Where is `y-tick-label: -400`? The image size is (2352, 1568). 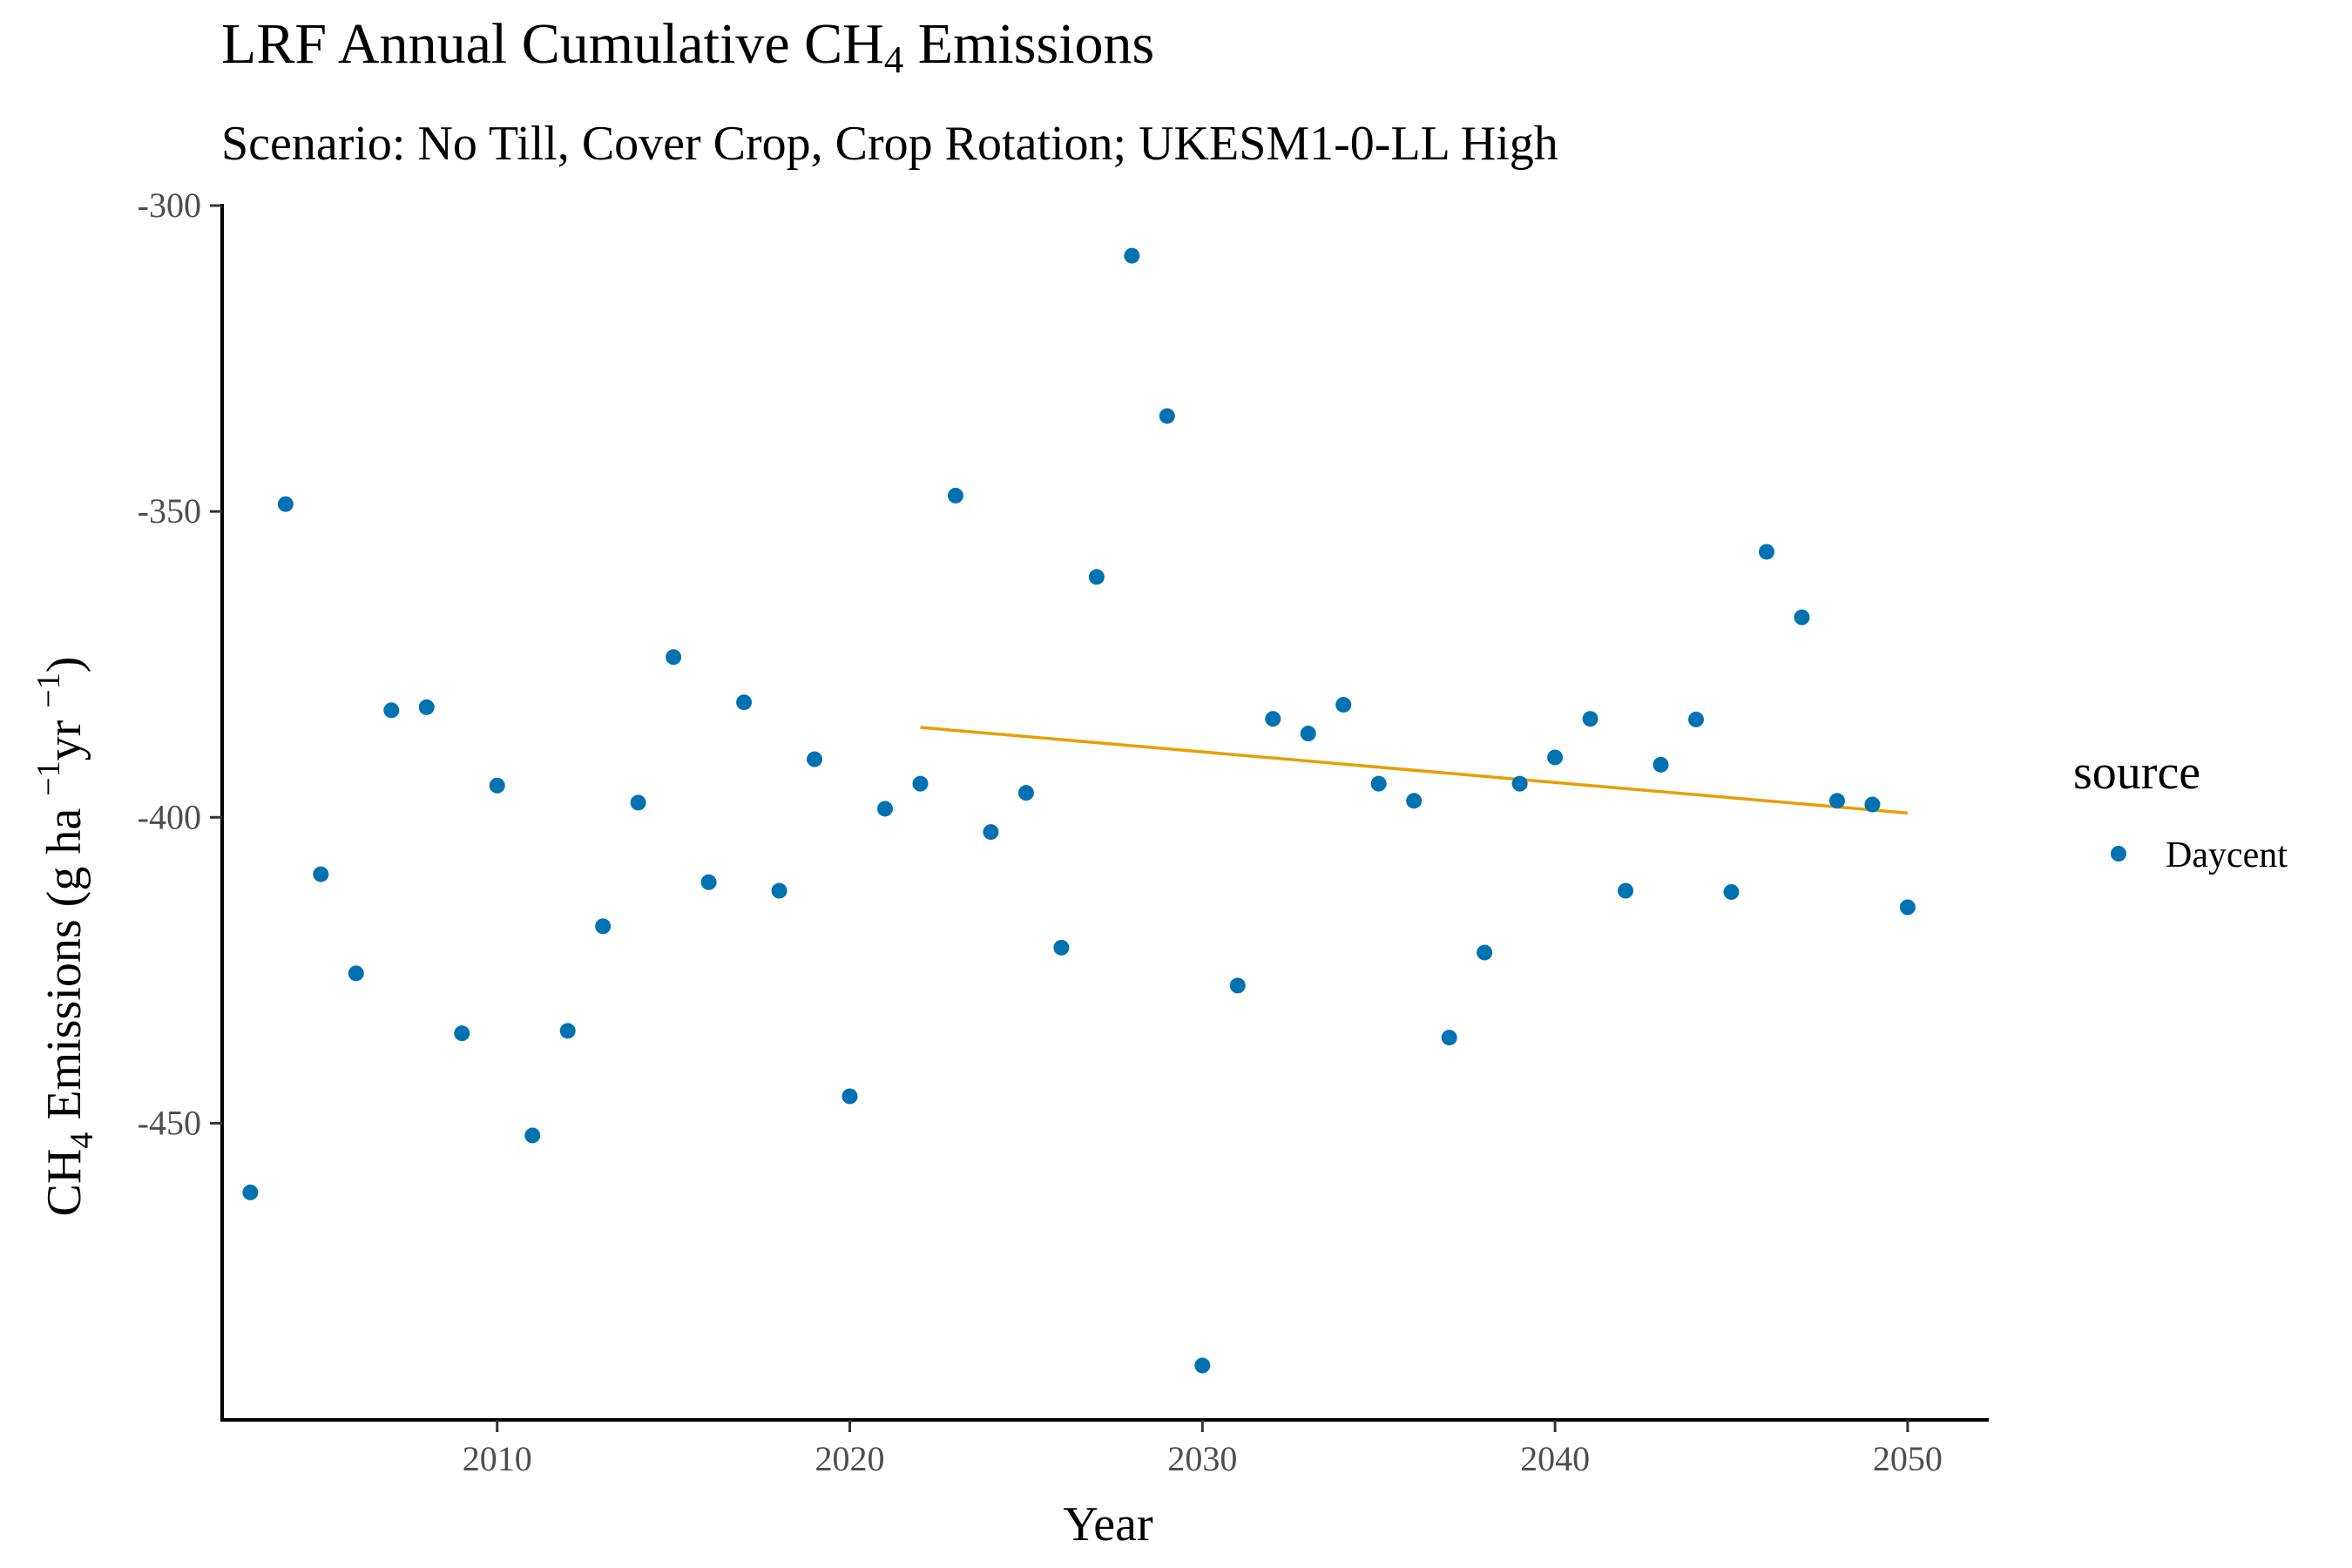
y-tick-label: -400 is located at coordinates (169, 816).